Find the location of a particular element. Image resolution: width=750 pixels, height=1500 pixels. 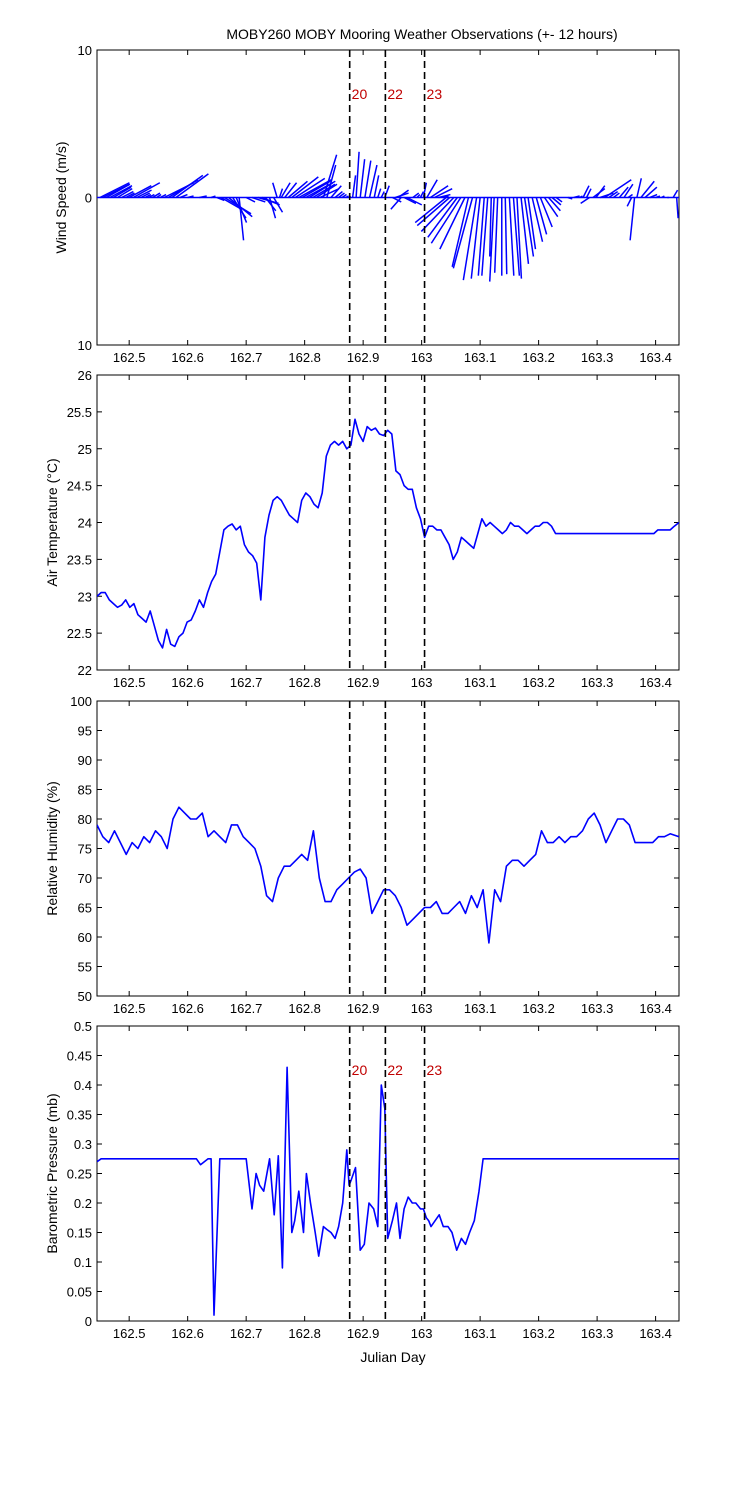

relative-humidity-x-tick-label: 162.7 is located at coordinates (246, 1008).